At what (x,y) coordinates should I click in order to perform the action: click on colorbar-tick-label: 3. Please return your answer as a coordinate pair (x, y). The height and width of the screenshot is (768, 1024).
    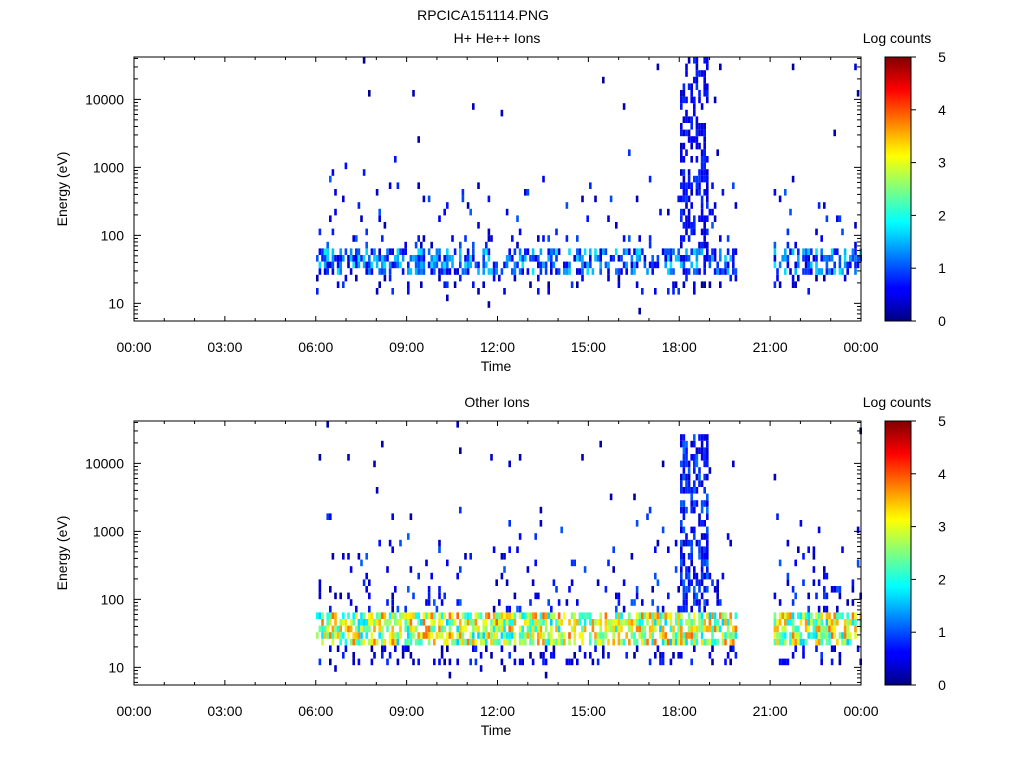
    Looking at the image, I should click on (942, 163).